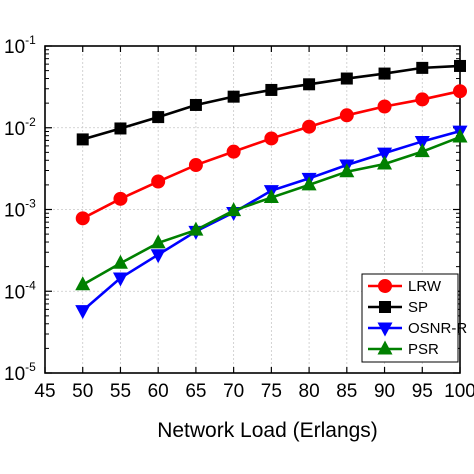 The height and width of the screenshot is (474, 474). I want to click on y-tick-label: 10⁻³, so click(20, 209).